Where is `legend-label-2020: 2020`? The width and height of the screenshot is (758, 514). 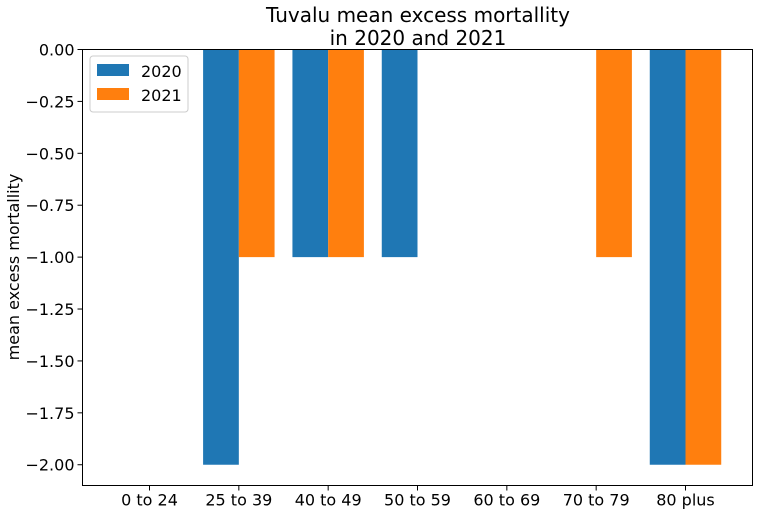 legend-label-2020: 2020 is located at coordinates (161, 71).